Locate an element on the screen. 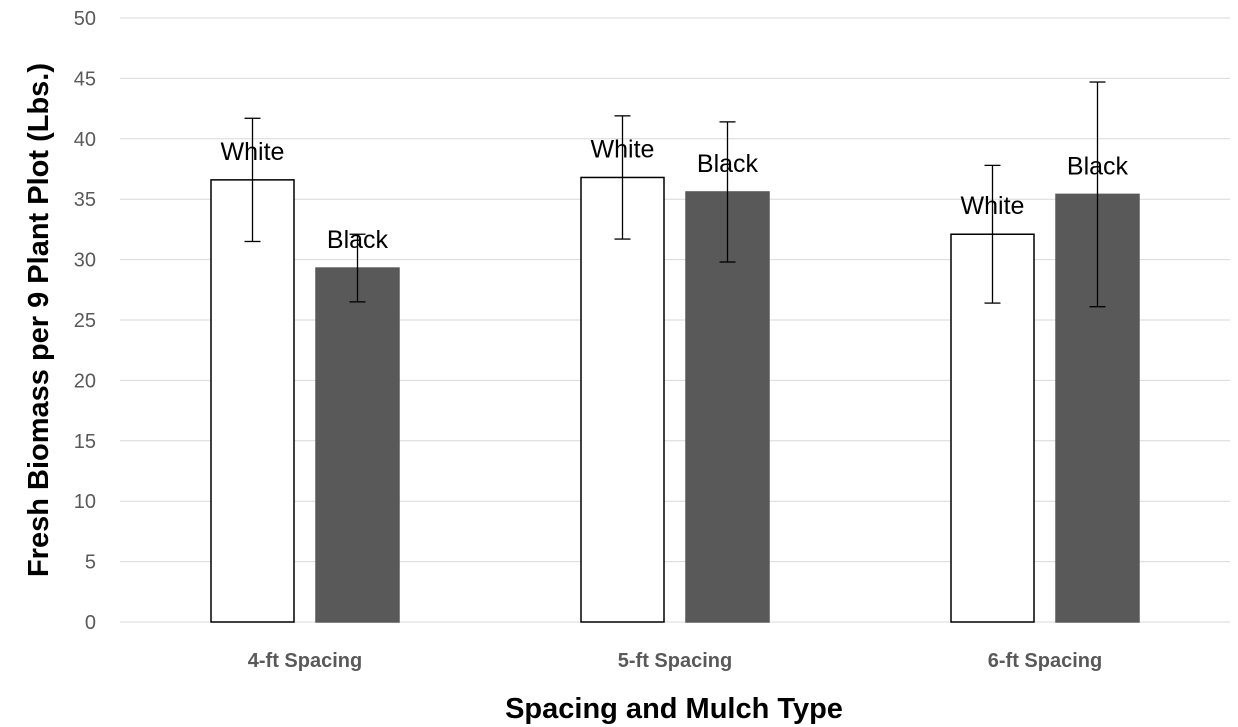  x-category-labels: 4-ft Spacing 5-ft Spacing 6-ft Spacing is located at coordinates (675, 661).